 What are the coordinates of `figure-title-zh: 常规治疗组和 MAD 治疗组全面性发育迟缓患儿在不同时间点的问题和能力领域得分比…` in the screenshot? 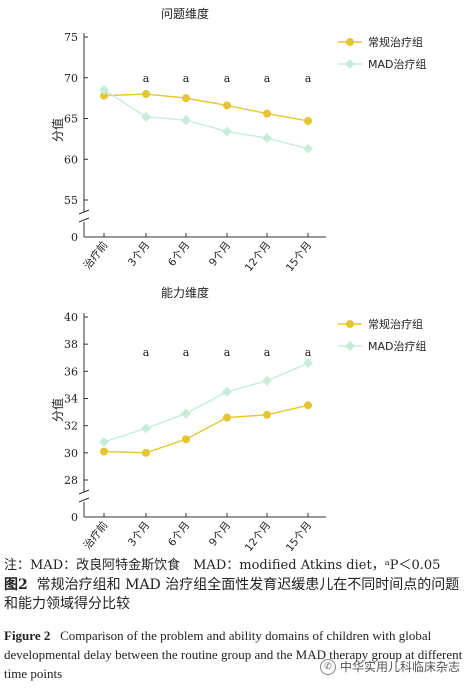 It's located at (232, 594).